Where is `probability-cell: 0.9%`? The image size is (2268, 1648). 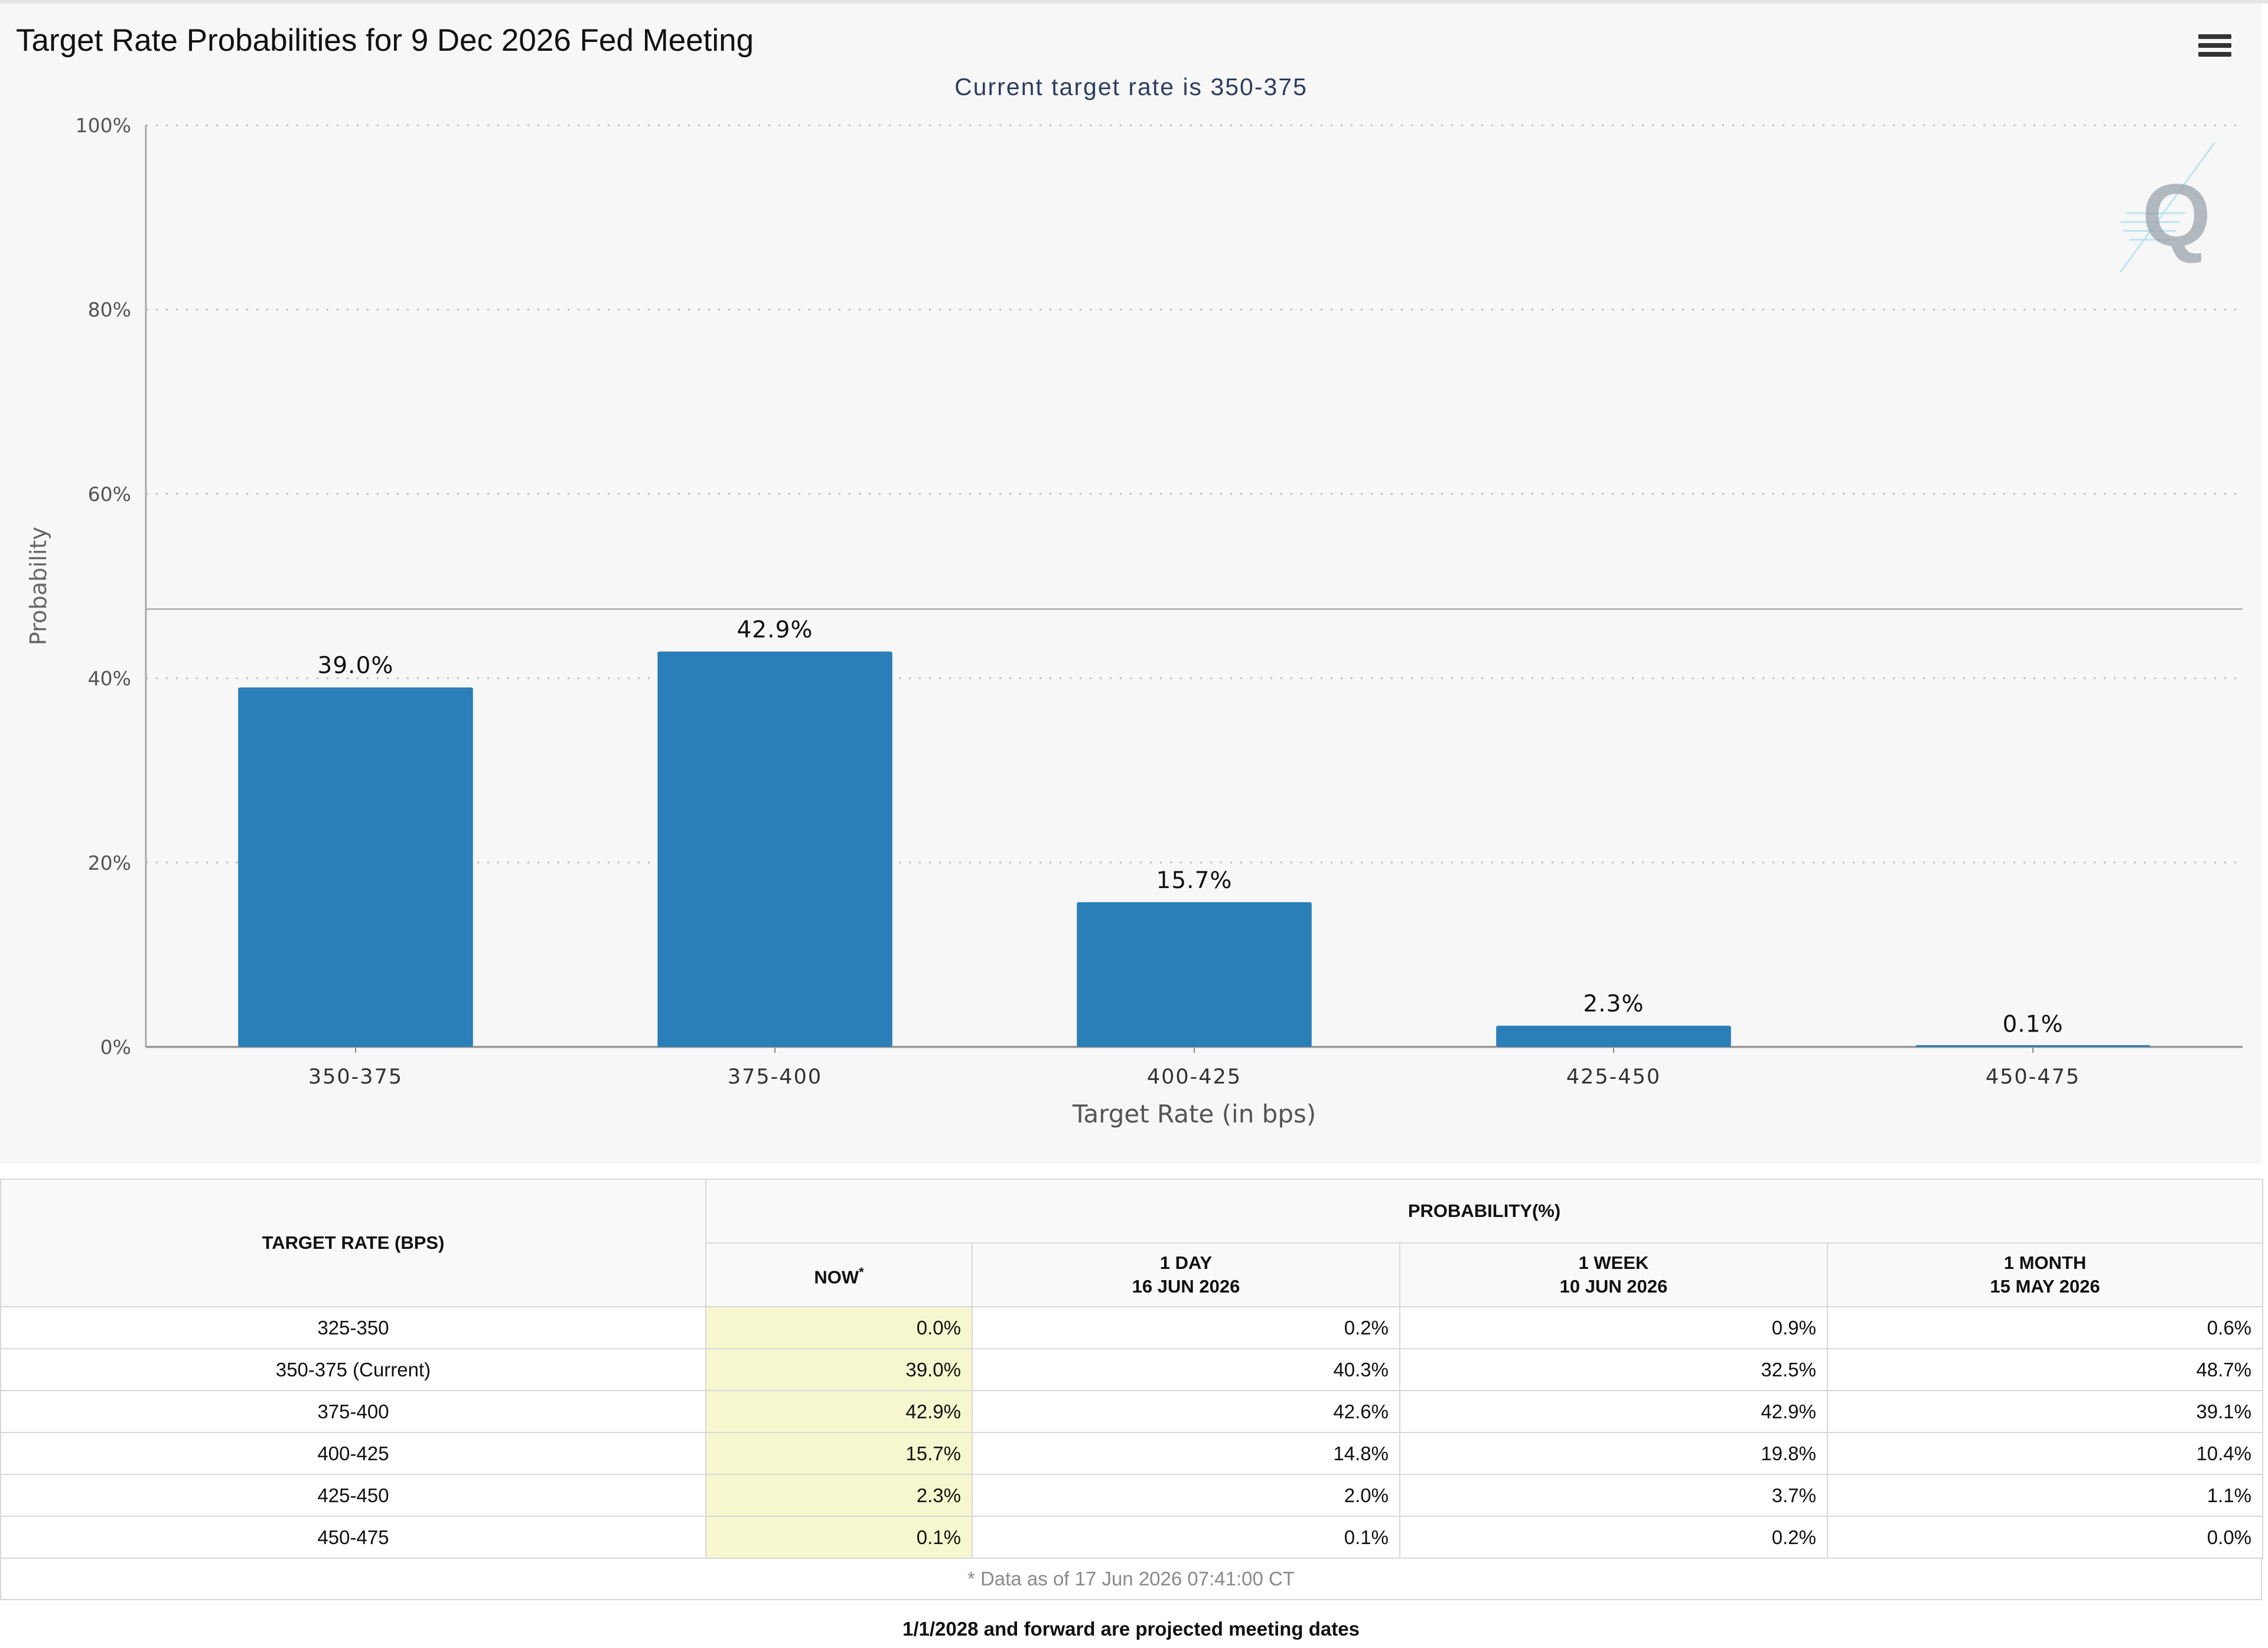 probability-cell: 0.9% is located at coordinates (1613, 1327).